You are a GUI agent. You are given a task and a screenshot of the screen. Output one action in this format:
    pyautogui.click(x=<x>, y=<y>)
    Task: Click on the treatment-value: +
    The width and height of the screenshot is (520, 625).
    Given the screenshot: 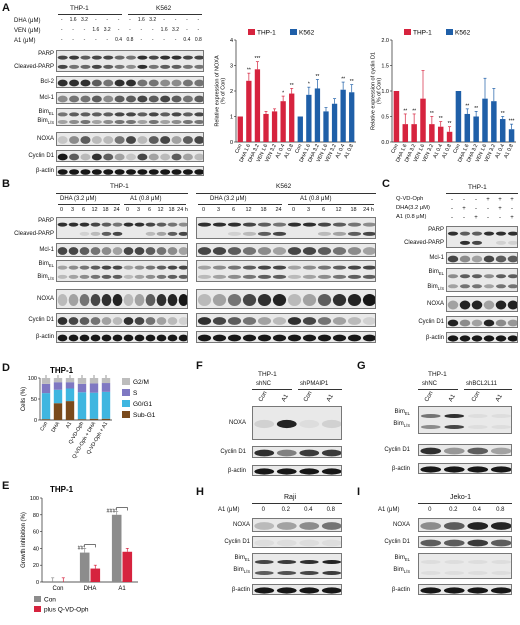 What is the action you would take?
    pyautogui.click(x=500, y=200)
    